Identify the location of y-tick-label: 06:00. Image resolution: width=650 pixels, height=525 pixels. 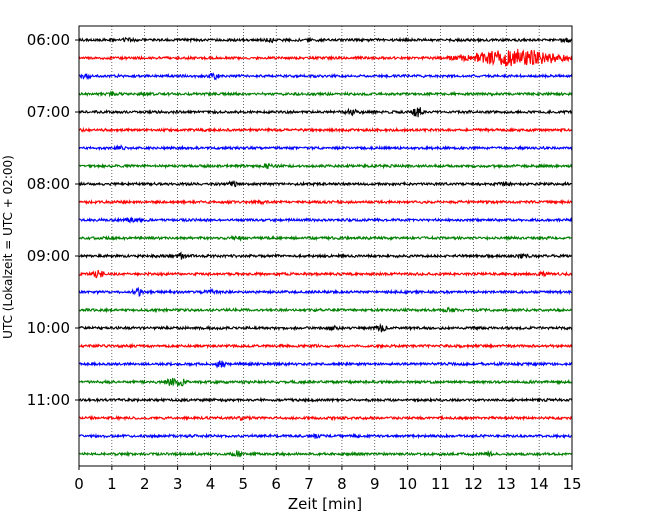
(48, 40).